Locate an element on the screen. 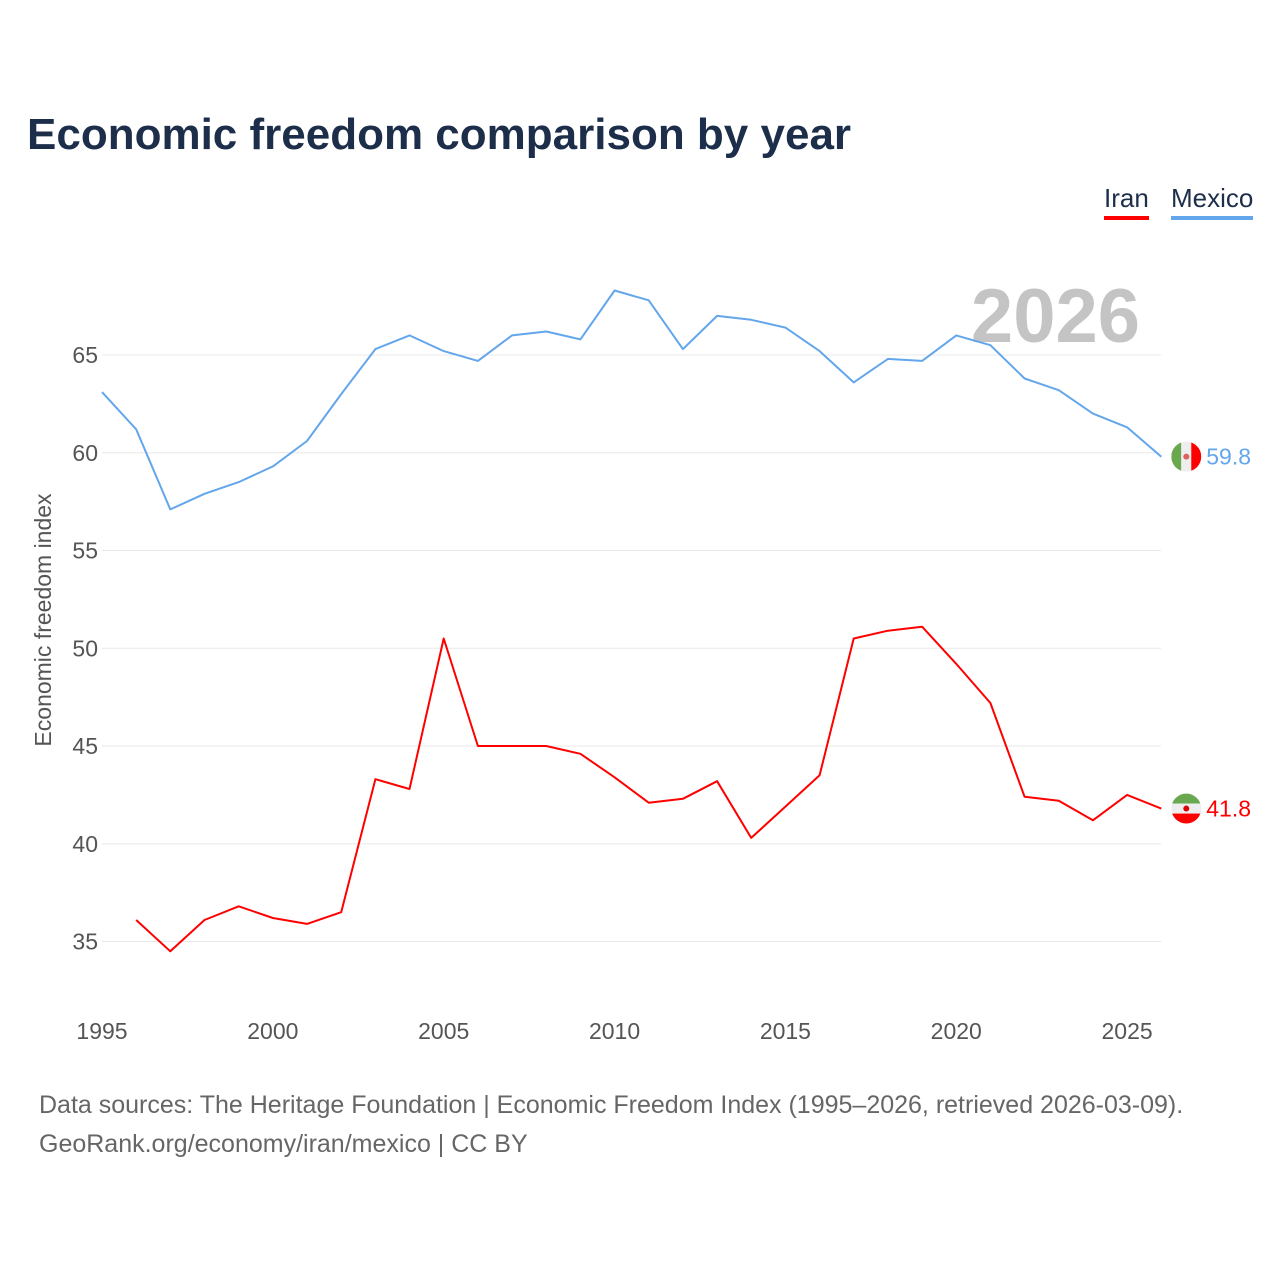 This screenshot has height=1280, width=1280. legend-item-iran: Iran is located at coordinates (1126, 201).